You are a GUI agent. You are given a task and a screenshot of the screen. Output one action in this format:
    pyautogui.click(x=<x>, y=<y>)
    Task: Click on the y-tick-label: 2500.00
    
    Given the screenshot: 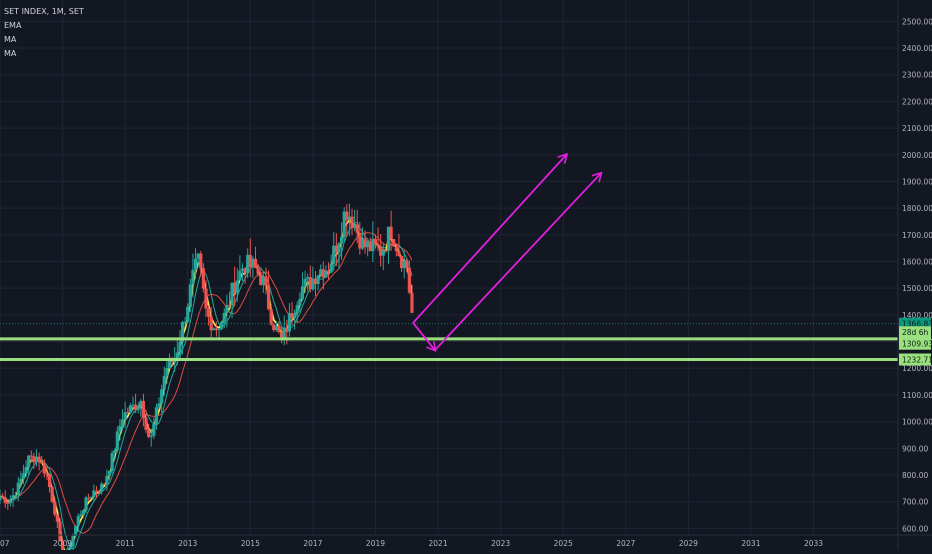 What is the action you would take?
    pyautogui.click(x=917, y=21)
    